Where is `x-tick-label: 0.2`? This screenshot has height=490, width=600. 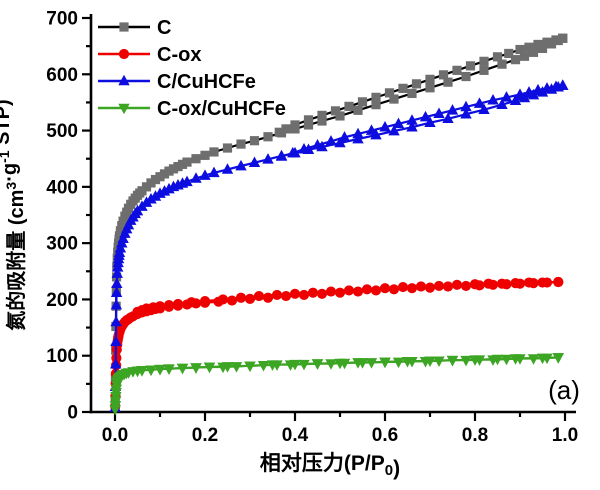
x-tick-label: 0.2 is located at coordinates (205, 435).